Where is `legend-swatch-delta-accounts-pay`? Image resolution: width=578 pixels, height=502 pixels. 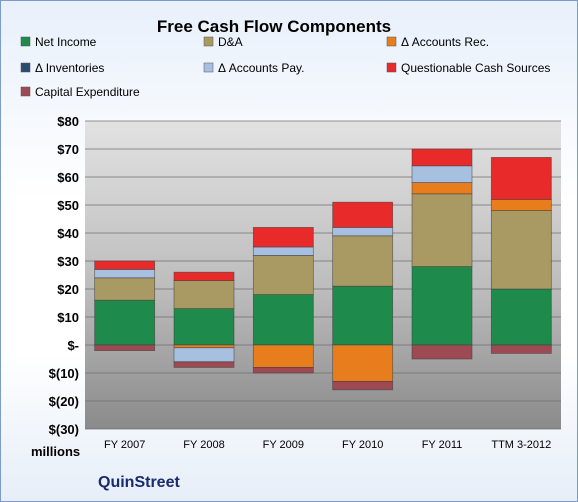
legend-swatch-delta-accounts-pay is located at coordinates (208, 67).